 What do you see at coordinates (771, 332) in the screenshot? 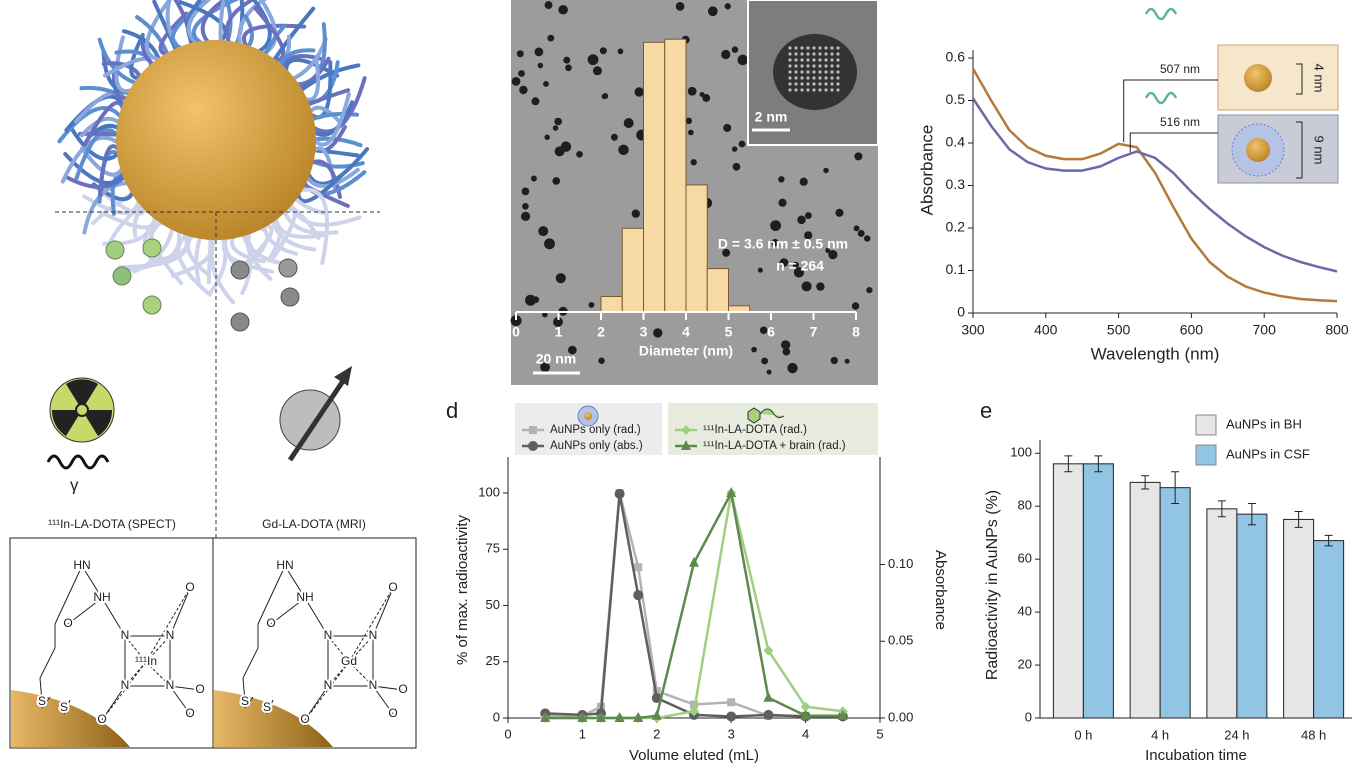
I see `x-tick-label: 6` at bounding box center [771, 332].